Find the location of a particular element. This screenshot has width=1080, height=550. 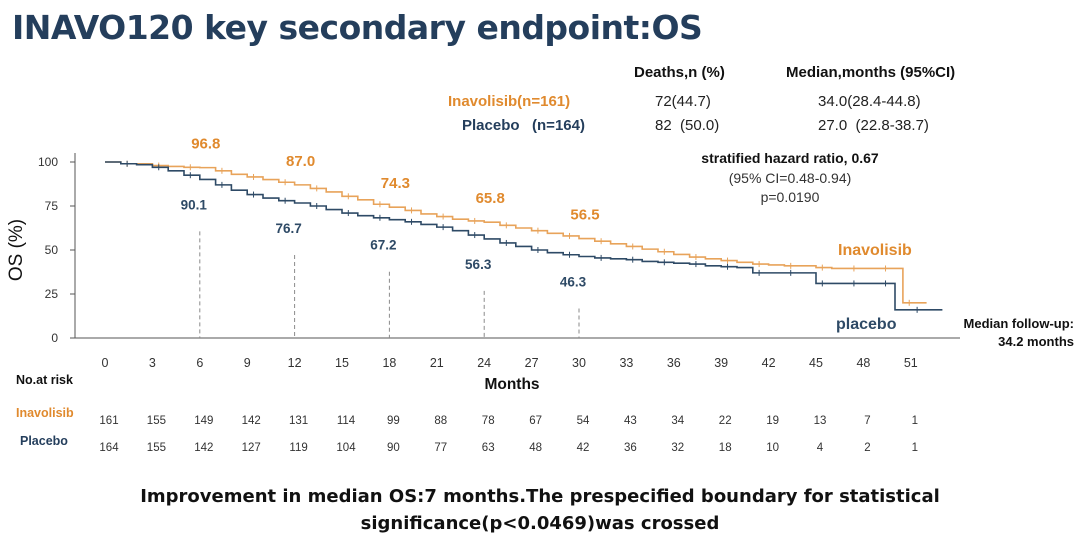

x-tick-label: 9 is located at coordinates (247, 363).